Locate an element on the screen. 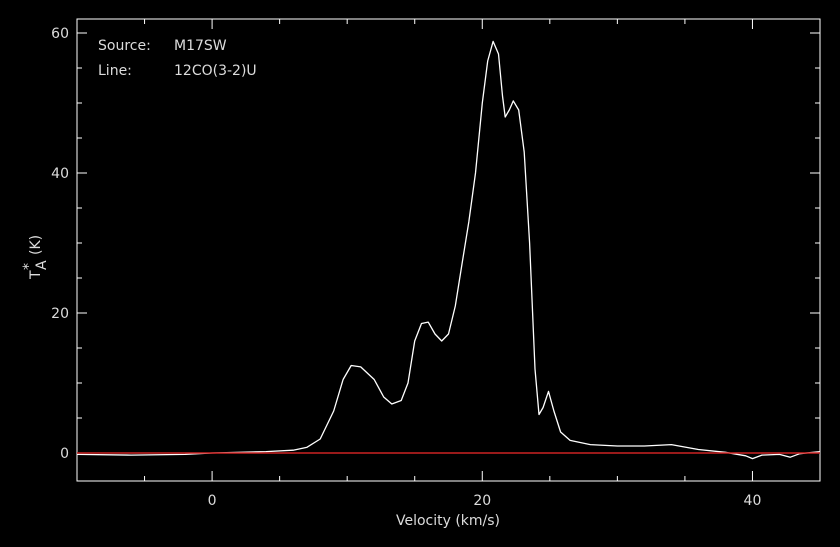  y-axis-label-unit: (K) is located at coordinates (36, 245).